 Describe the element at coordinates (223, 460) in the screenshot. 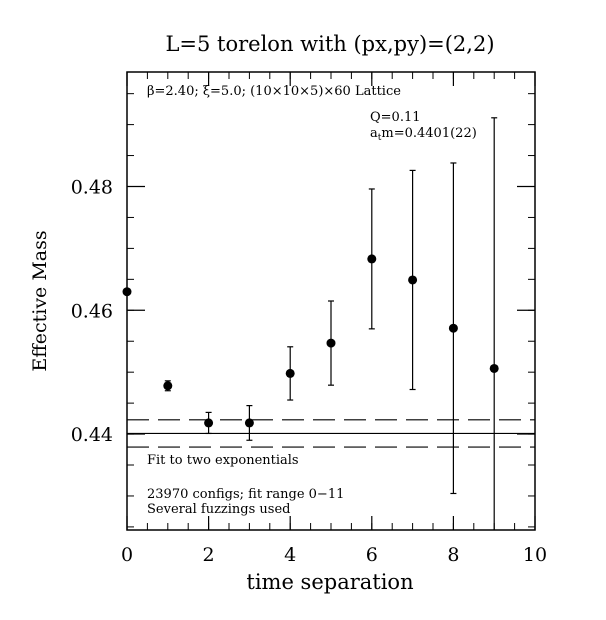

I see `fit-annotation: Fit to two exponentials` at that location.